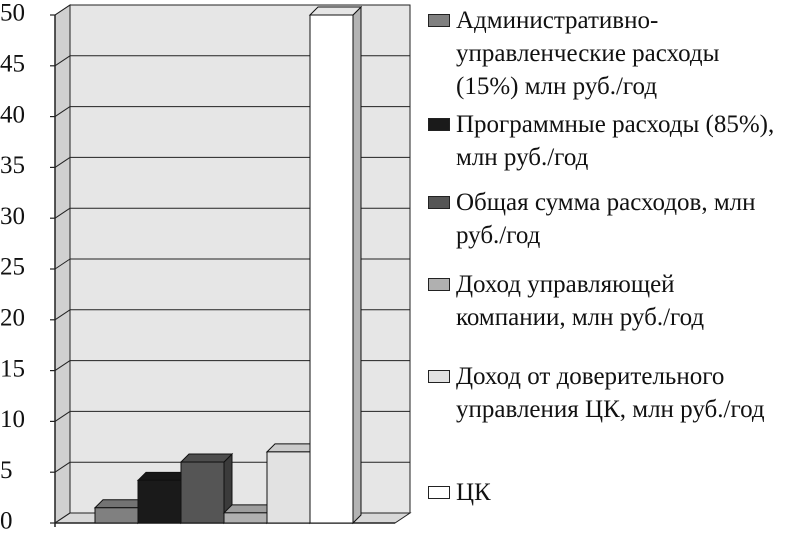 Image resolution: width=791 pixels, height=536 pixels. Describe the element at coordinates (12, 13) in the screenshot. I see `y-tick-label: 50` at that location.